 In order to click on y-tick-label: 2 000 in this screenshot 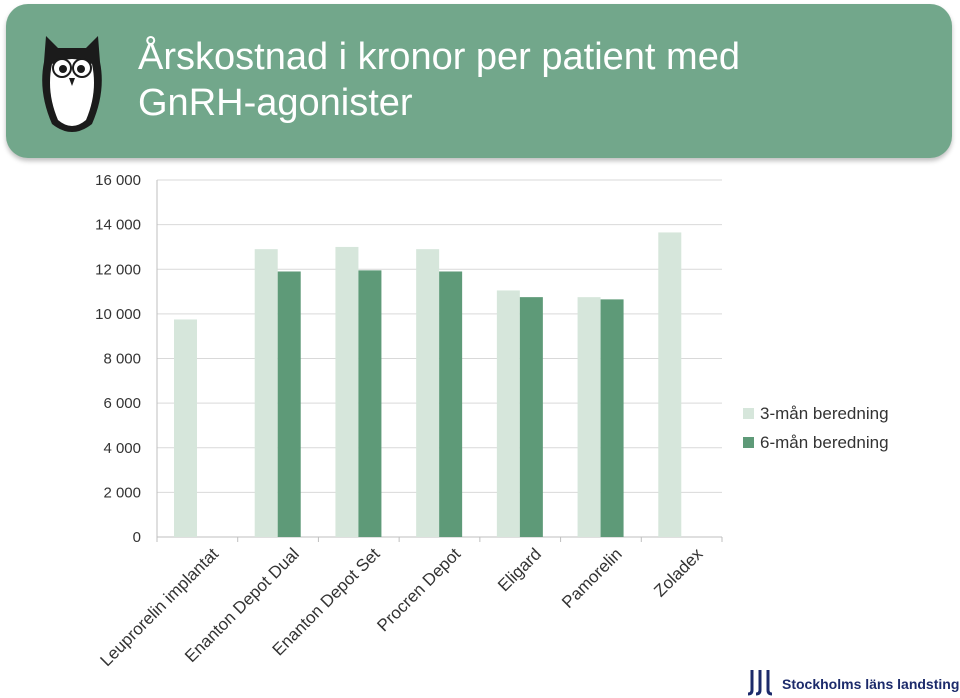, I will do `click(122, 492)`.